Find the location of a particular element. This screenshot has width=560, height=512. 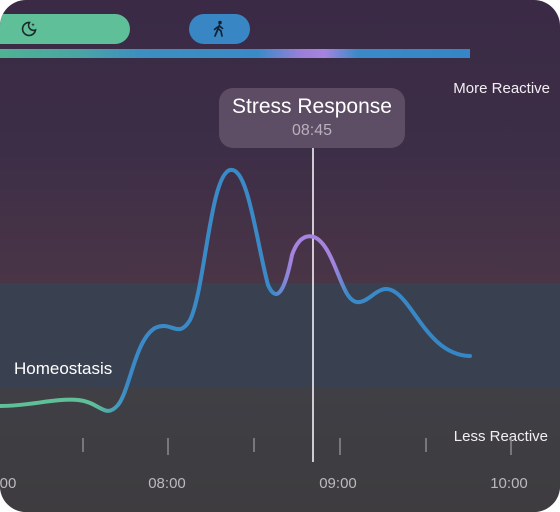

walking-person-icon is located at coordinates (219, 31).